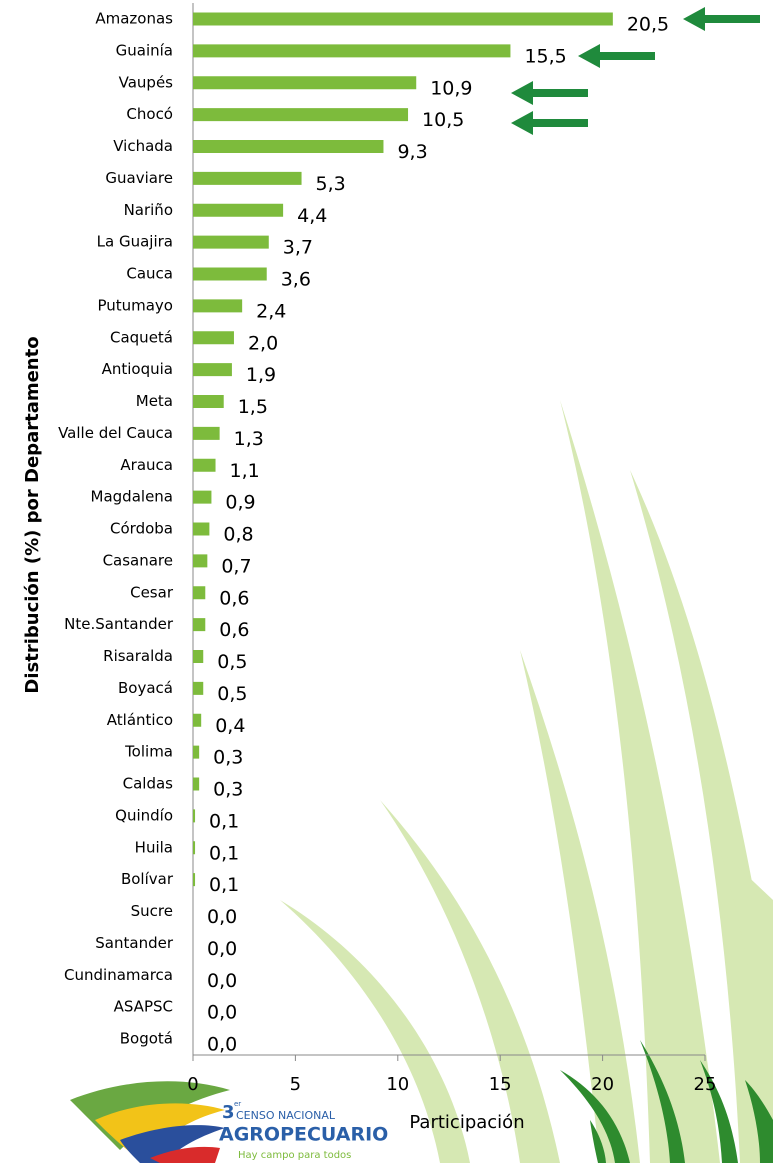 Image resolution: width=773 pixels, height=1167 pixels. I want to click on y-tick-label: Vaupés, so click(146, 82).